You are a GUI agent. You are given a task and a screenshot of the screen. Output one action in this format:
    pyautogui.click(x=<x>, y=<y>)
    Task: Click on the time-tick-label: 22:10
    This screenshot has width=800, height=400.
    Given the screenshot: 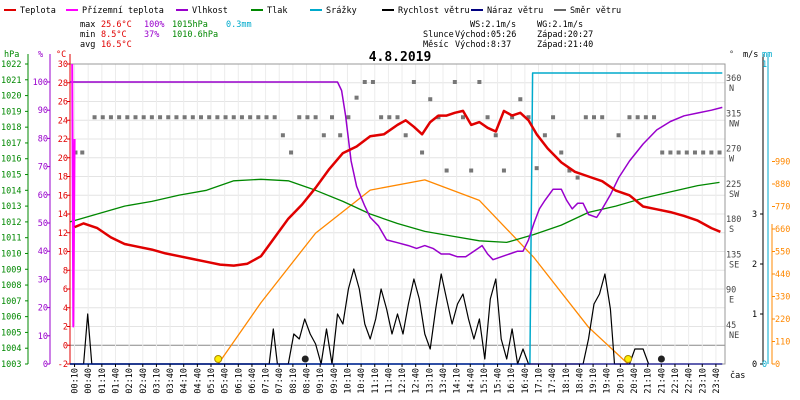 What is the action you would take?
    pyautogui.click(x=676, y=381)
    